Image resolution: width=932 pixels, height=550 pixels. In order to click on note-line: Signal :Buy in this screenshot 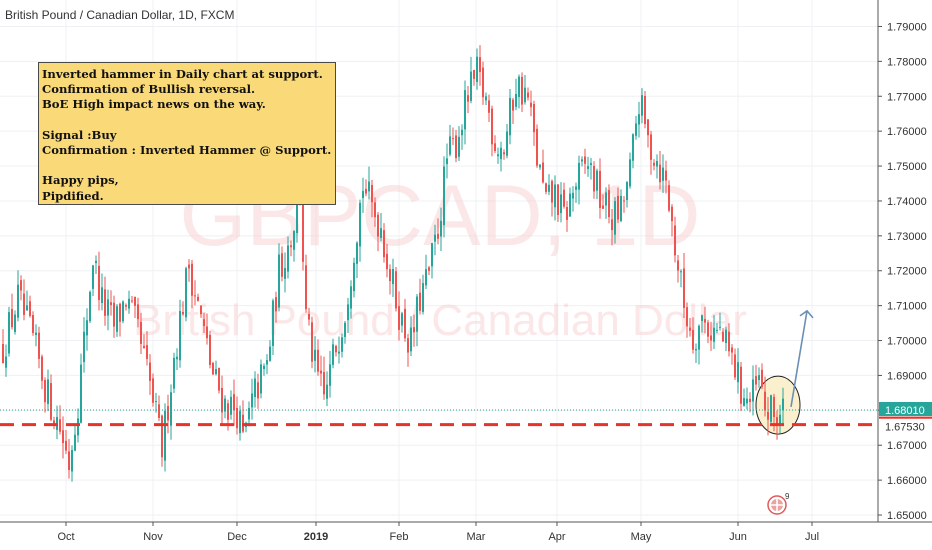, I will do `click(79, 134)`.